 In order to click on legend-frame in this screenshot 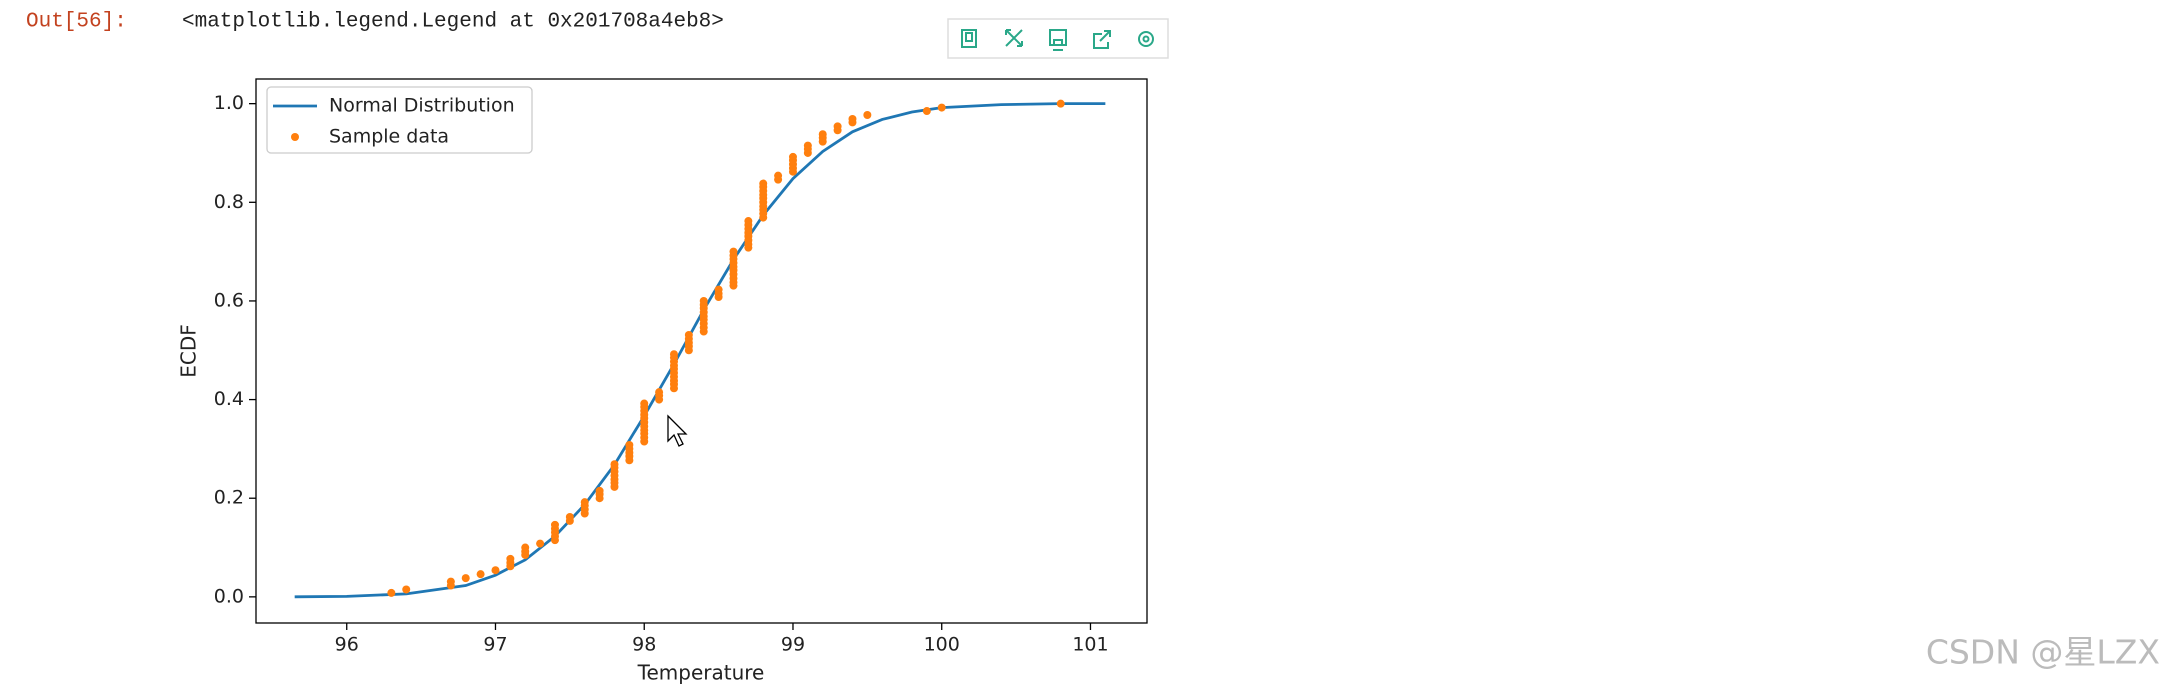, I will do `click(399, 120)`.